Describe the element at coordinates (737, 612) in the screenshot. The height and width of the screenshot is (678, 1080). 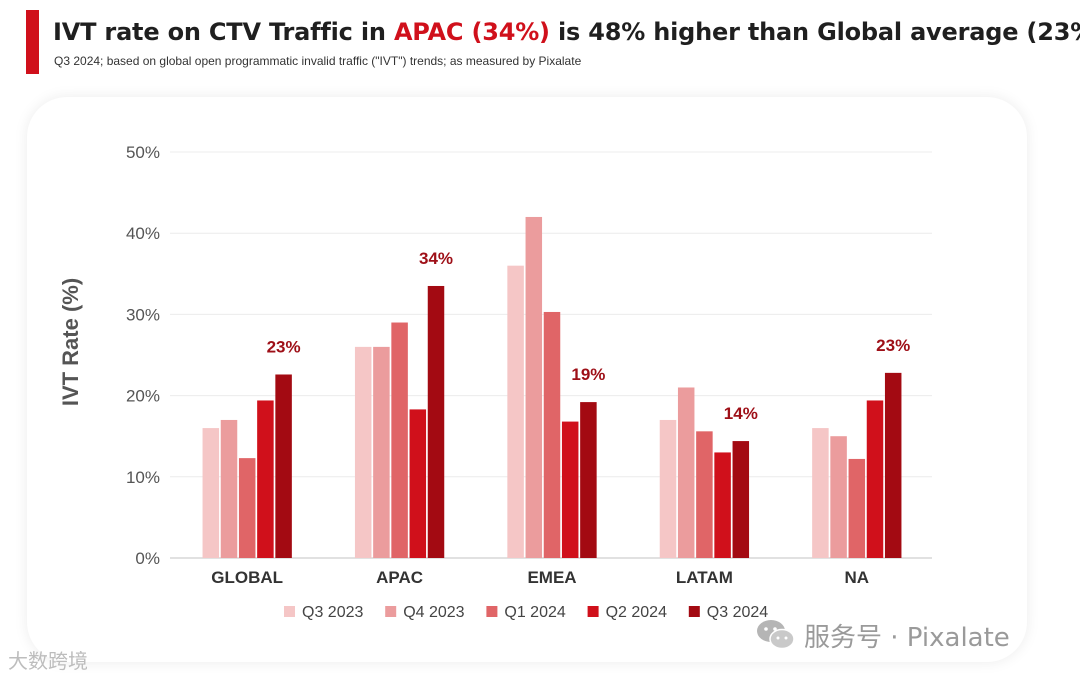
I see `legend-label: Q3 2024` at that location.